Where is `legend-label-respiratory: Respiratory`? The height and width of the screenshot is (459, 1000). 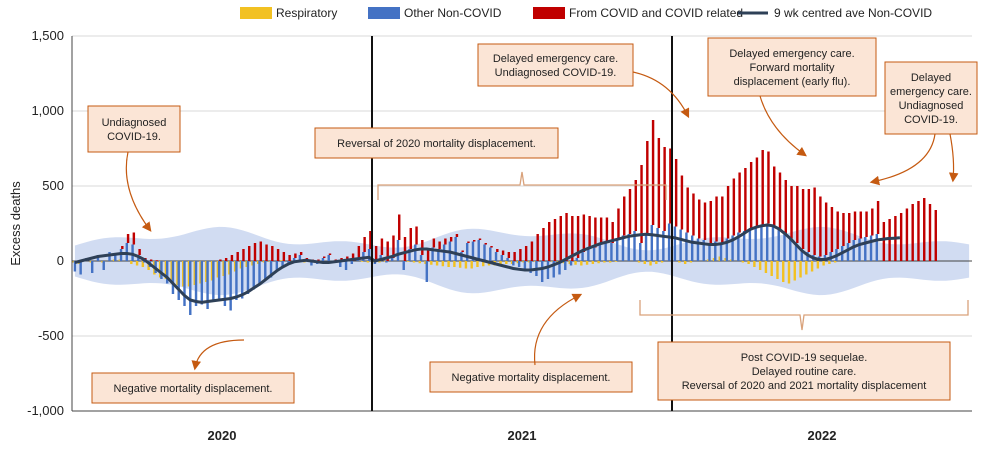
legend-label-respiratory: Respiratory is located at coordinates (306, 13).